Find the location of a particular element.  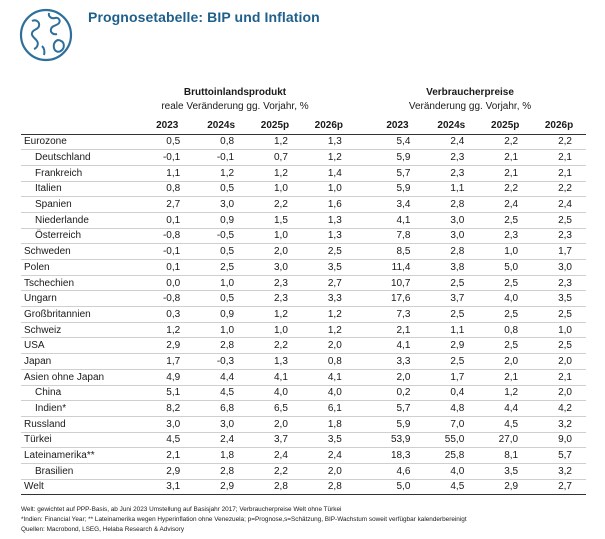

row-label: Österreich is located at coordinates (58, 236).